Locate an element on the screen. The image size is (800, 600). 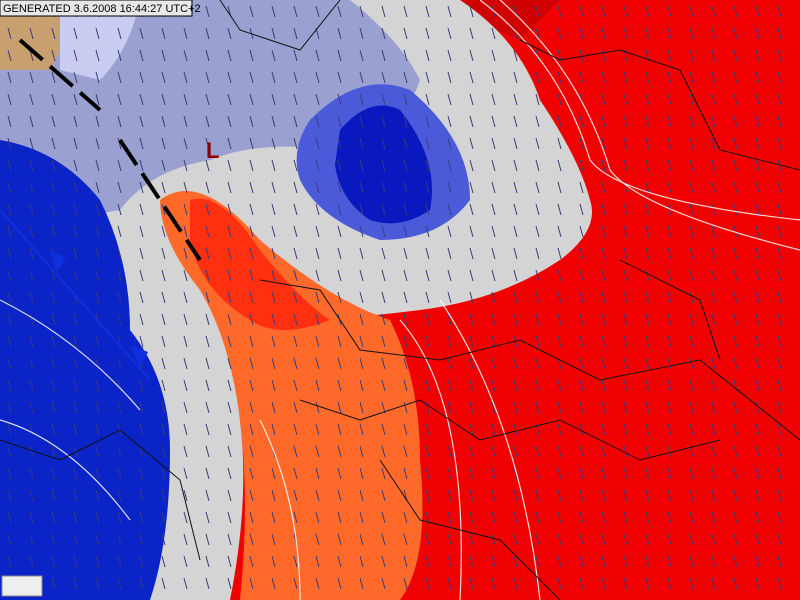
cold-front is located at coordinates (75, 295).